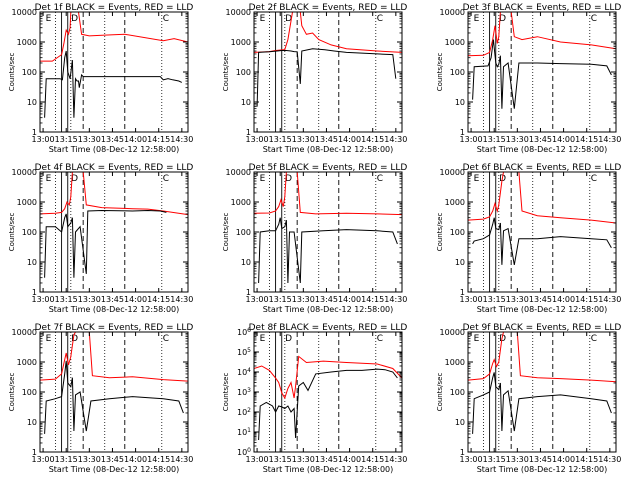  What do you see at coordinates (542, 168) in the screenshot?
I see `panel-title: Det 6f BLACK = Events, RED = LLD` at bounding box center [542, 168].